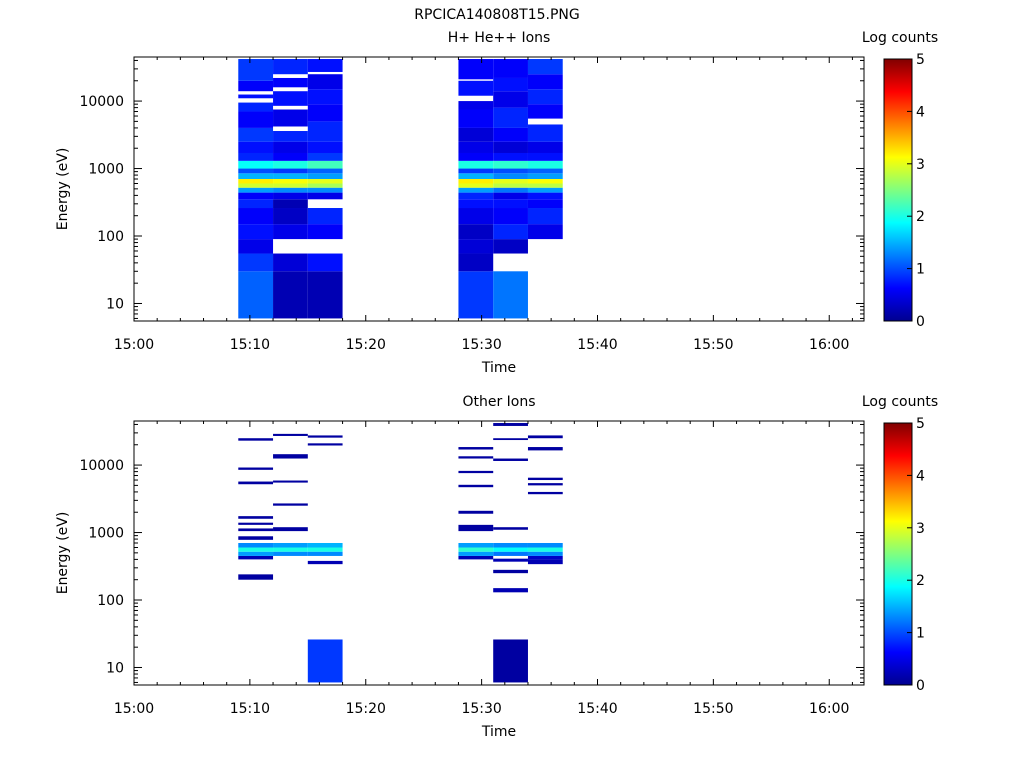 This screenshot has height=768, width=1024. Describe the element at coordinates (713, 709) in the screenshot. I see `x-tick-label: 15:50` at that location.